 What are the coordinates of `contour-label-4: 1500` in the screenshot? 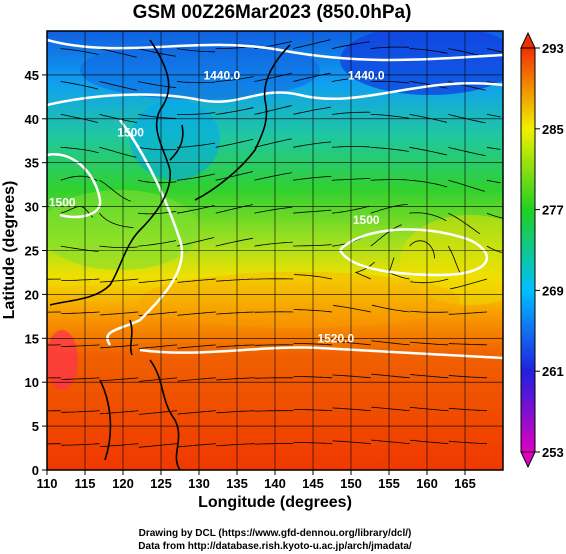 It's located at (366, 220).